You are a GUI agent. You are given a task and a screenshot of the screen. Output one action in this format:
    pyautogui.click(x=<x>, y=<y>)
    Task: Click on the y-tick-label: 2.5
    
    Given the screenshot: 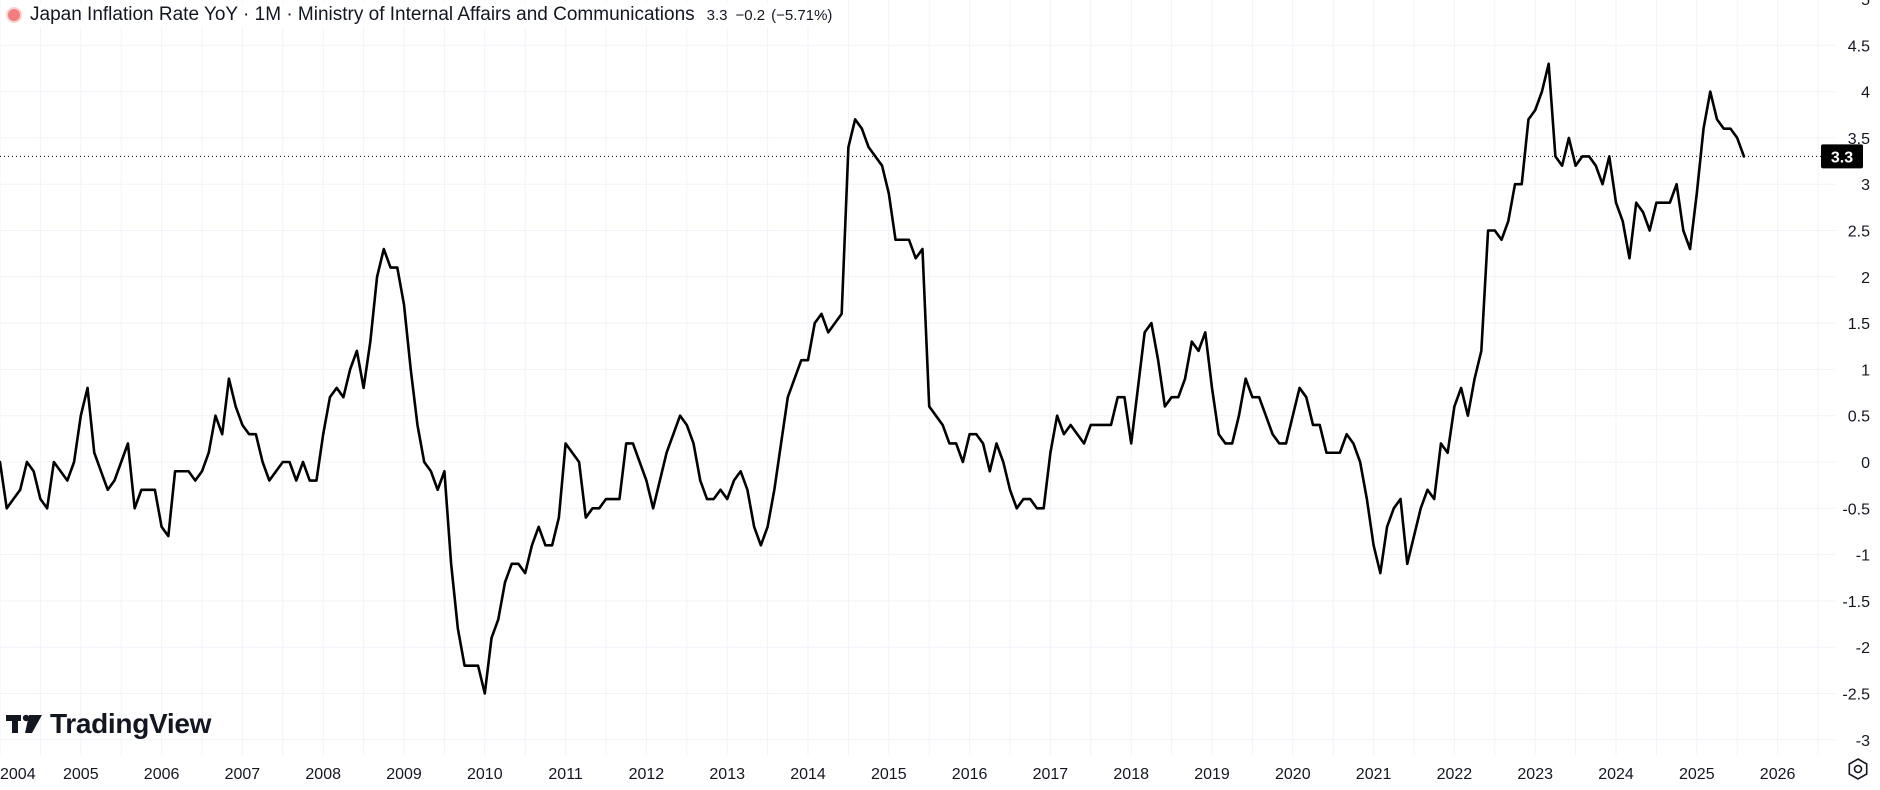 What is the action you would take?
    pyautogui.click(x=1859, y=232)
    